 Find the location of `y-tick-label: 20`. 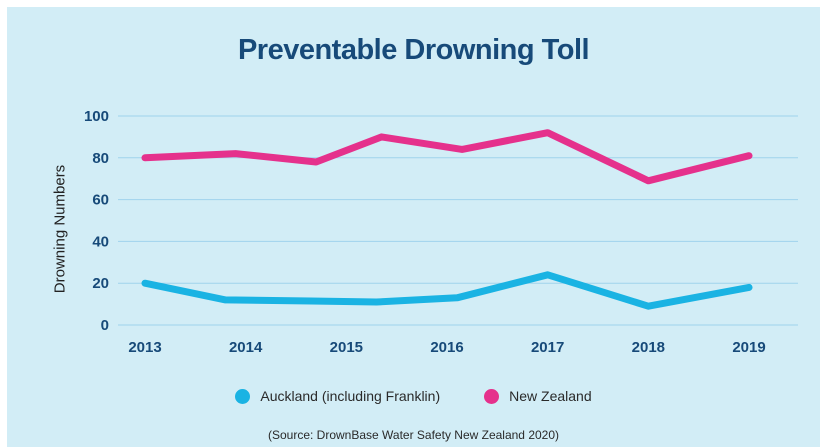

y-tick-label: 20 is located at coordinates (100, 283).